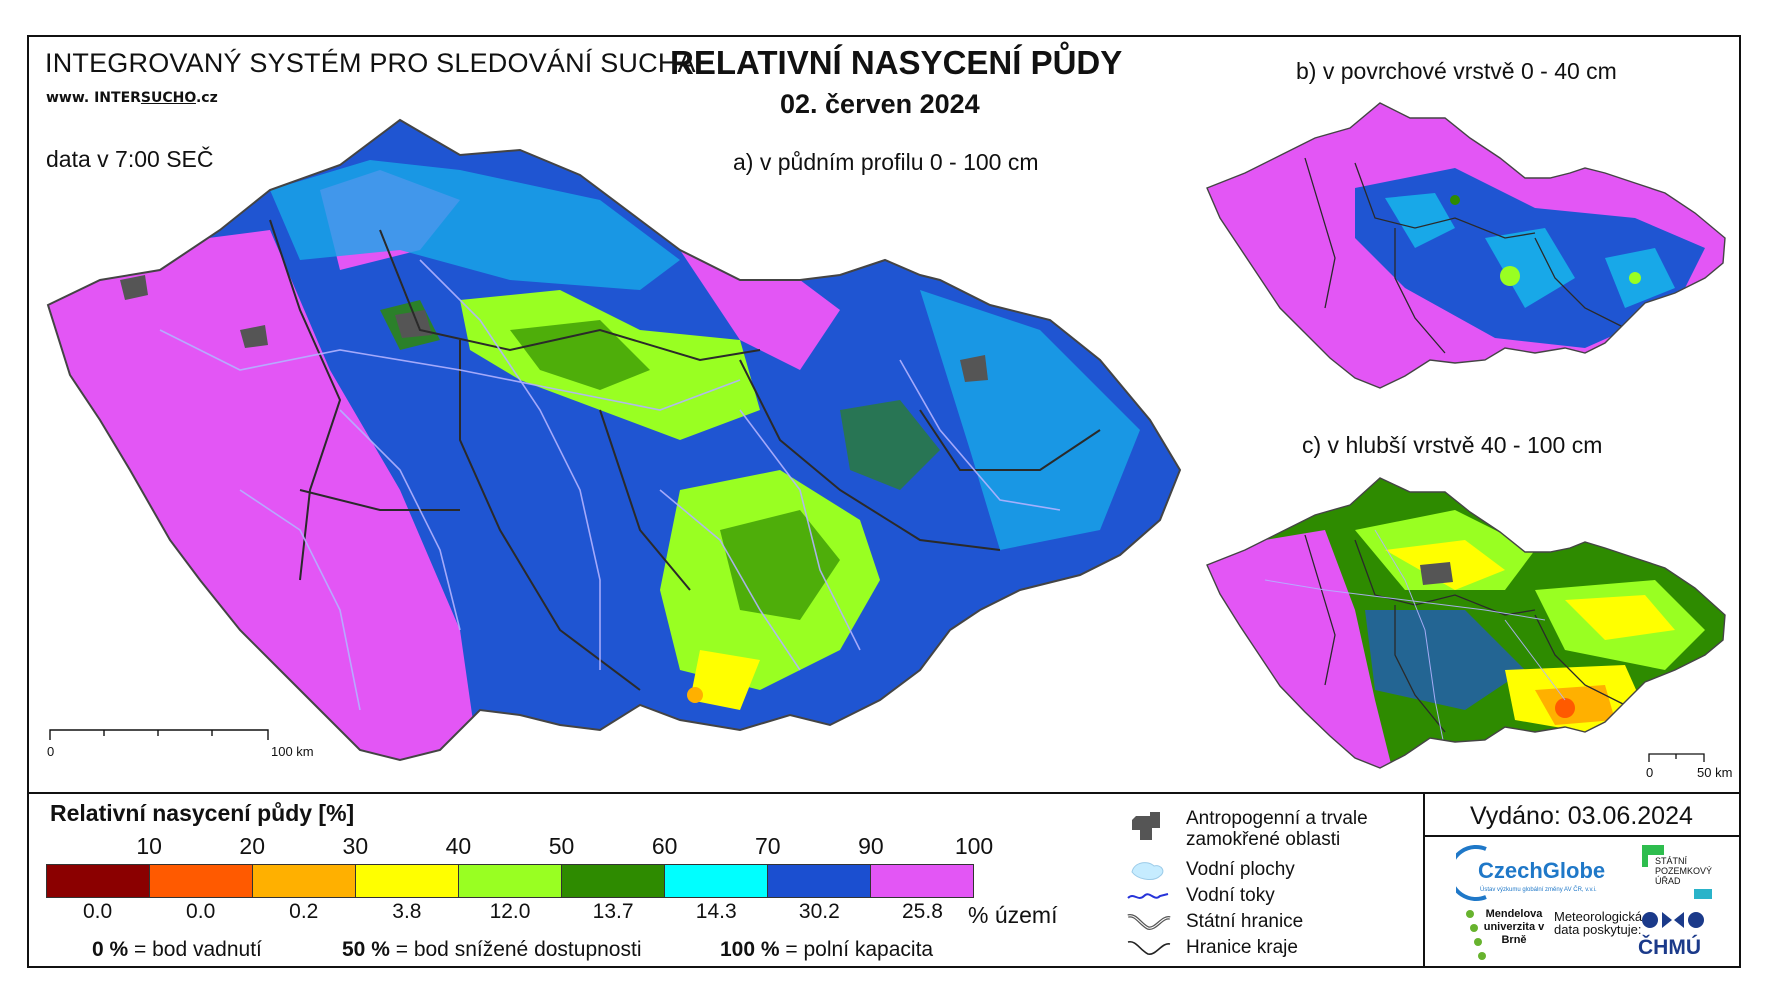 Image resolution: width=1772 pixels, height=1003 pixels. Describe the element at coordinates (1684, 871) in the screenshot. I see `spu-name: STÁTNÍ POZEMKOVÝ ÚŘAD` at that location.